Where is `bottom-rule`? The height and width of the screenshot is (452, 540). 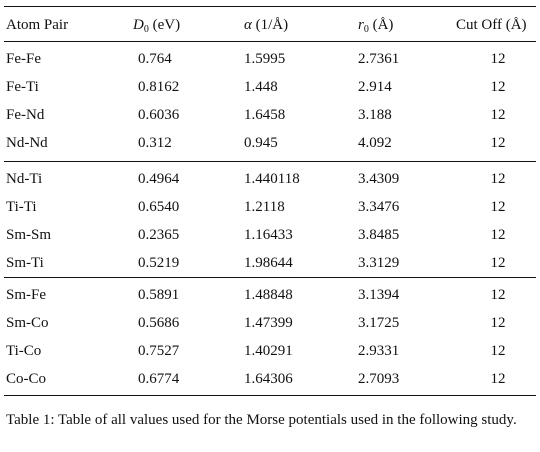 bottom-rule is located at coordinates (270, 396).